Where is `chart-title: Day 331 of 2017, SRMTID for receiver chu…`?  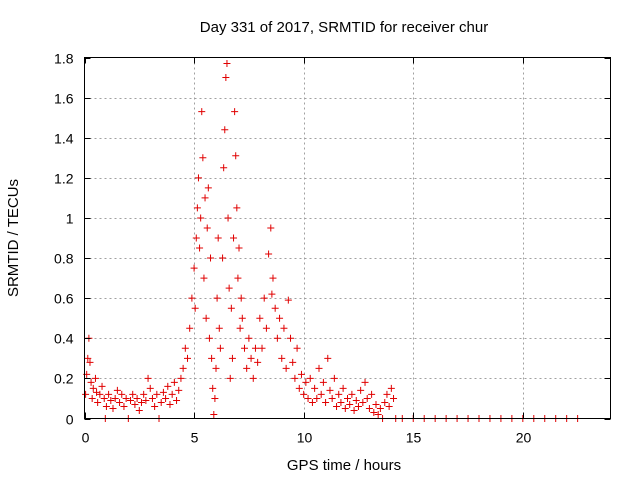 chart-title: Day 331 of 2017, SRMTID for receiver chu… is located at coordinates (344, 27).